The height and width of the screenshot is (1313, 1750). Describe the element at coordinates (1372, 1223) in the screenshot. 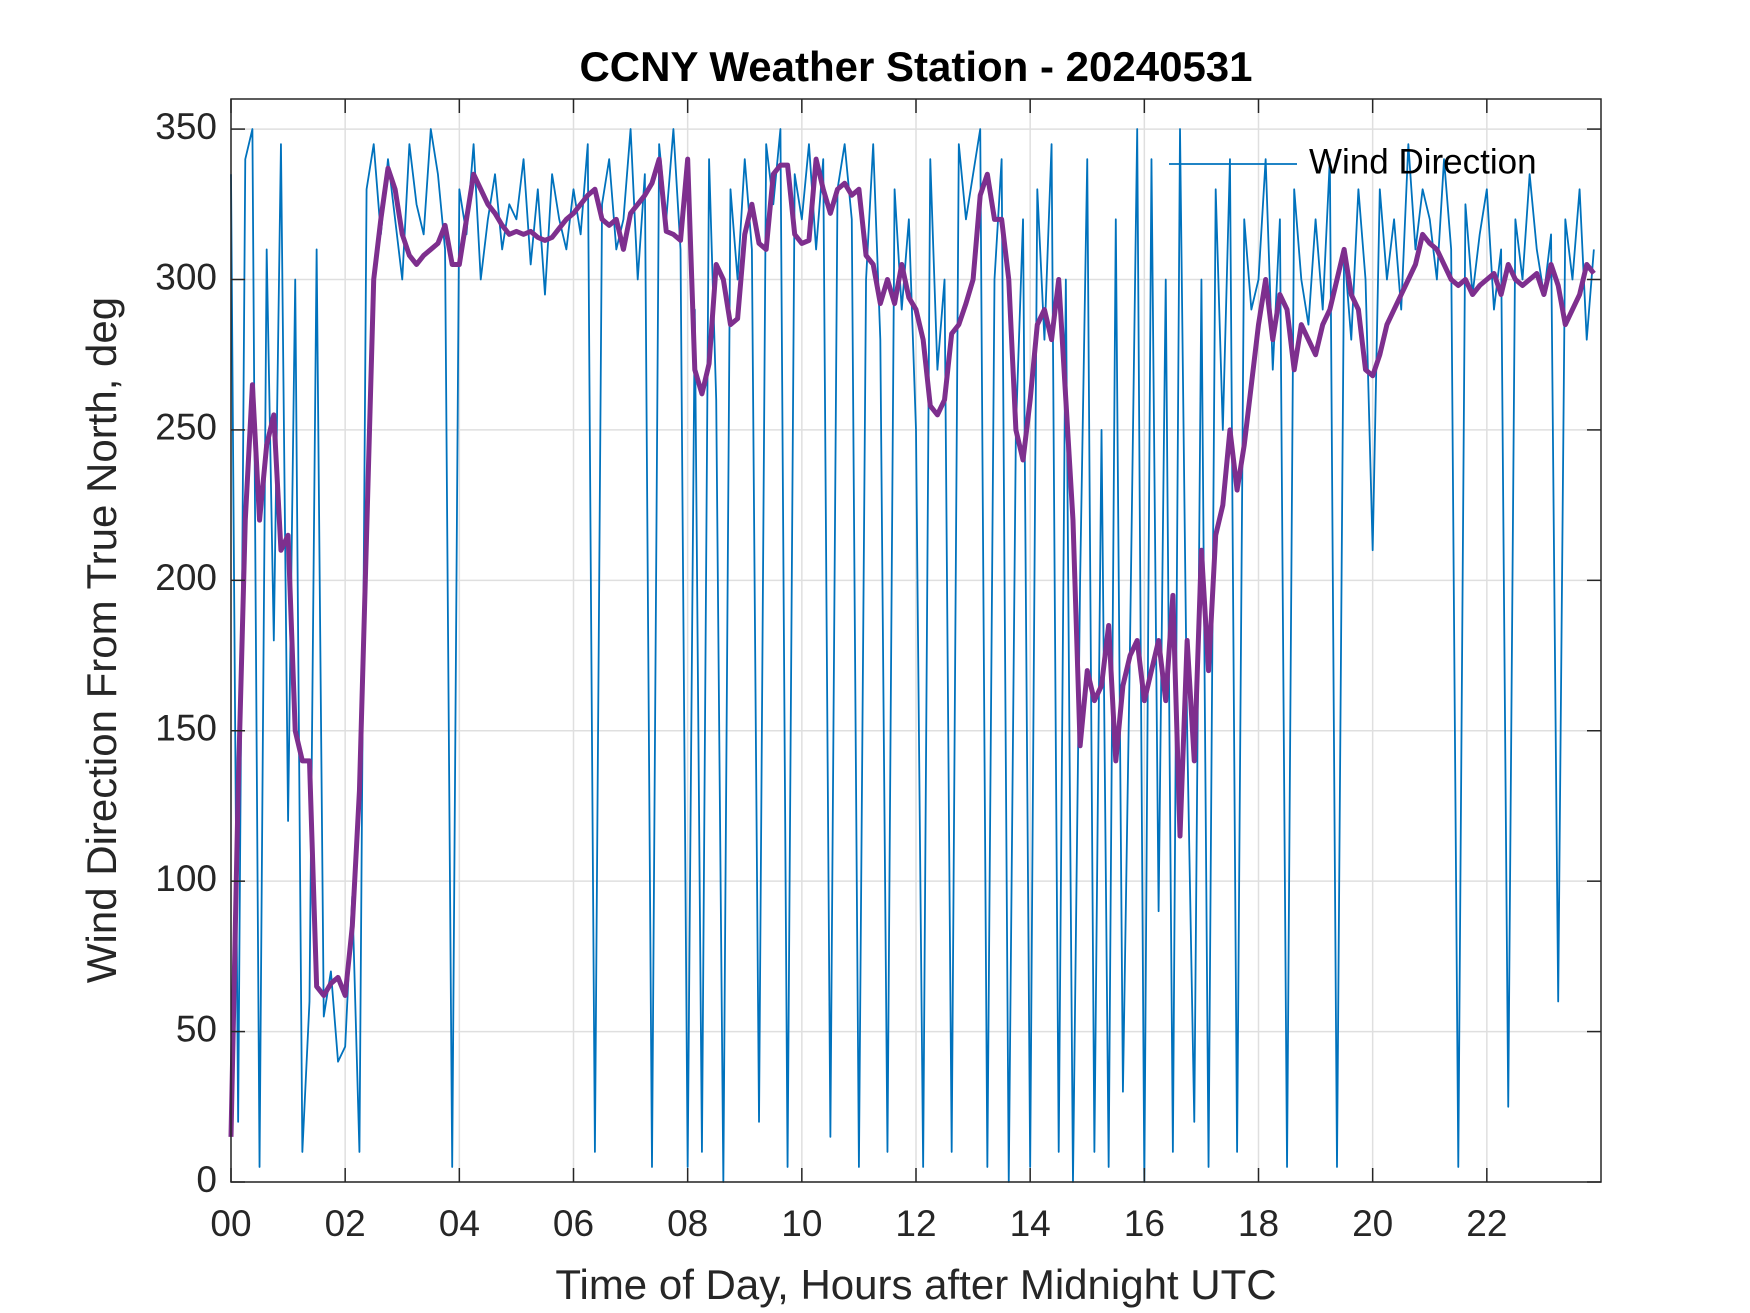

I see `x-tick-label: 20` at that location.